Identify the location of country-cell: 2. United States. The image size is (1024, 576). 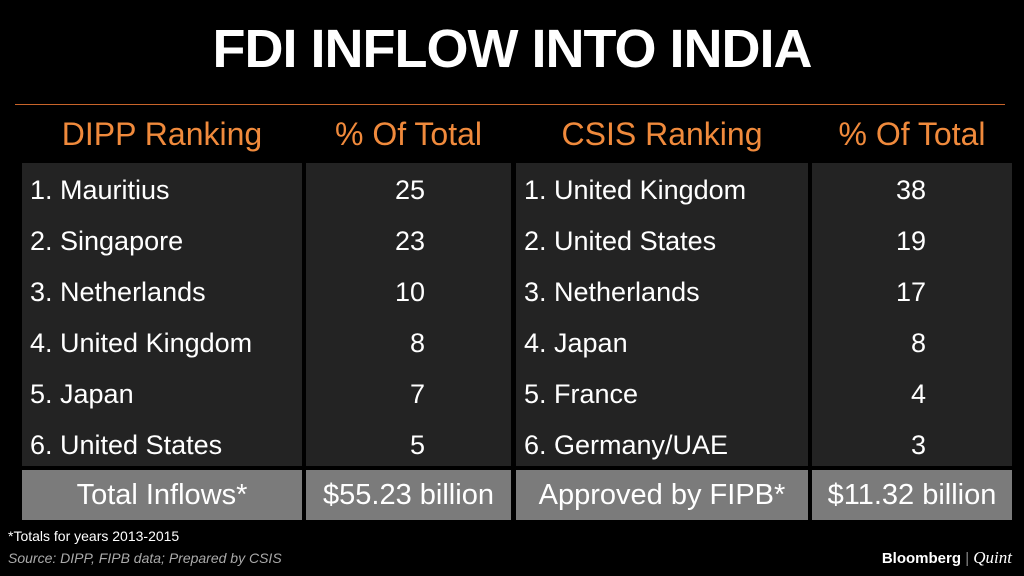
(620, 241).